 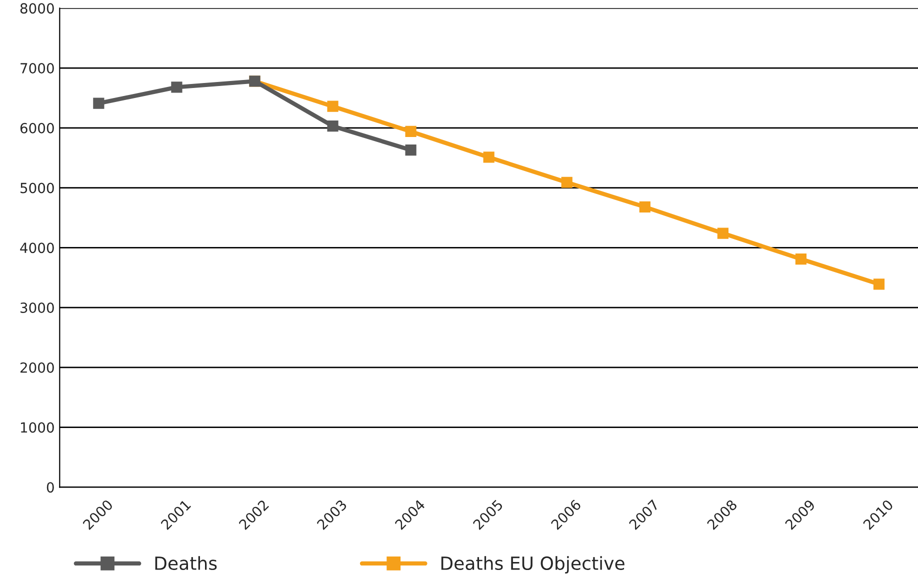 I want to click on y-tick-label: 3000, so click(x=37, y=307).